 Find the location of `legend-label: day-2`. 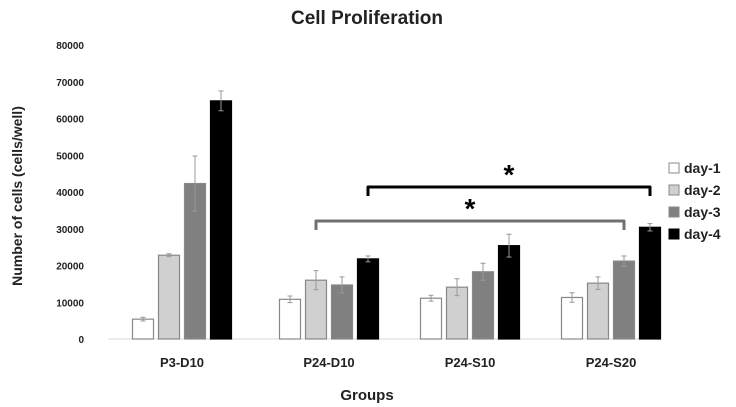

legend-label: day-2 is located at coordinates (702, 190).